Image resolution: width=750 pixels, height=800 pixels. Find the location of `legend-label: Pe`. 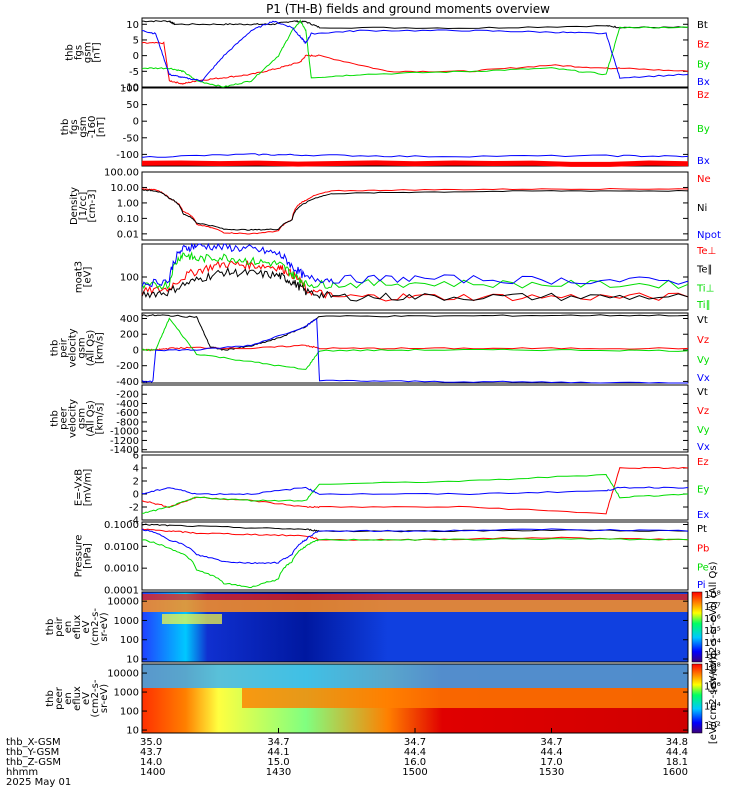

legend-label: Pe is located at coordinates (703, 568).